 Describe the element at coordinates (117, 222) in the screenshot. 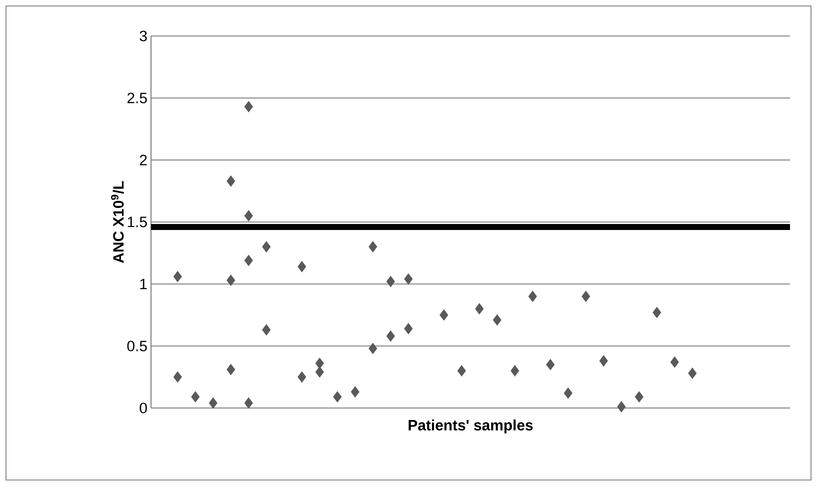

I see `y-axis-title: ANC X10$^{9}$/L` at that location.